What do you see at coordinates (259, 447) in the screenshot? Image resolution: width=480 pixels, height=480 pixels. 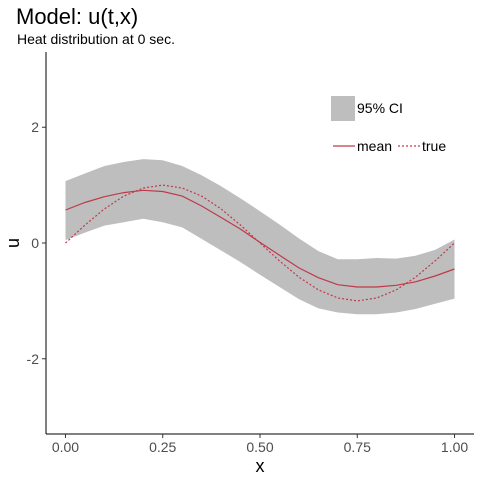 I see `x-tick-label: 0.50` at bounding box center [259, 447].